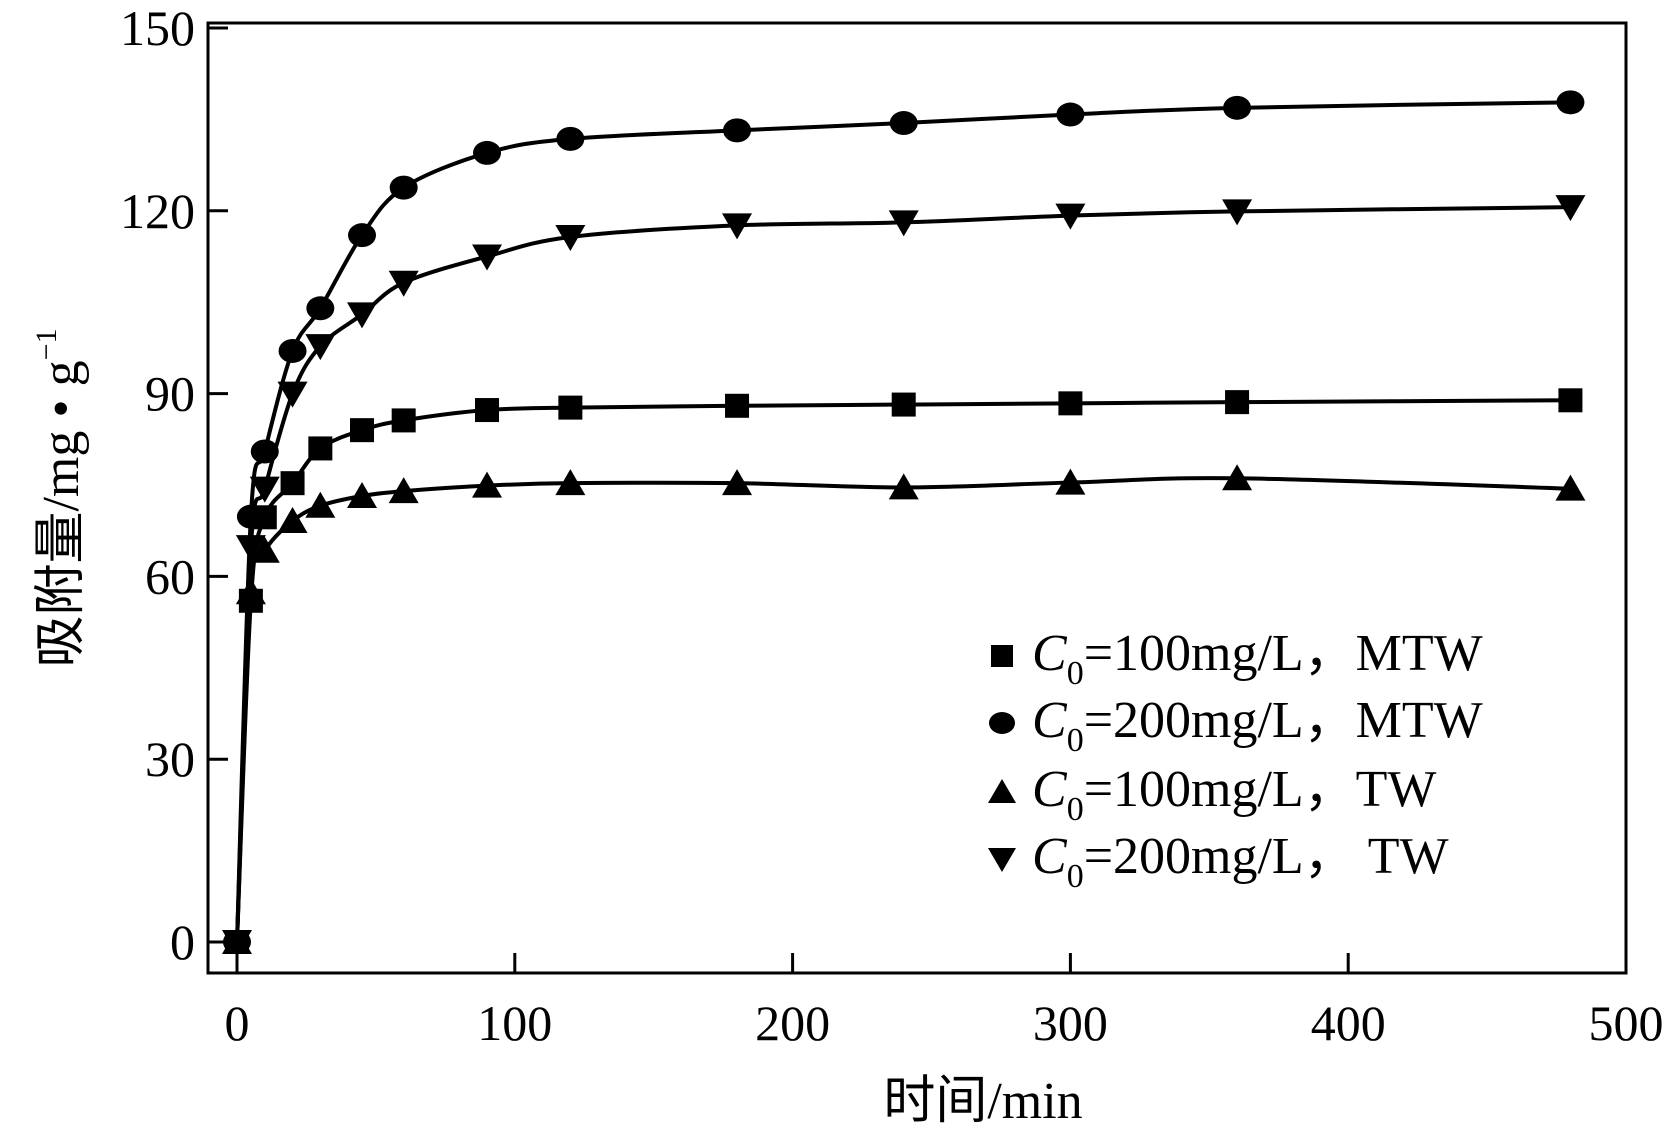 The width and height of the screenshot is (1673, 1138). Describe the element at coordinates (1266, 856) in the screenshot. I see `legend-label-text: =200mg/L， TW` at that location.